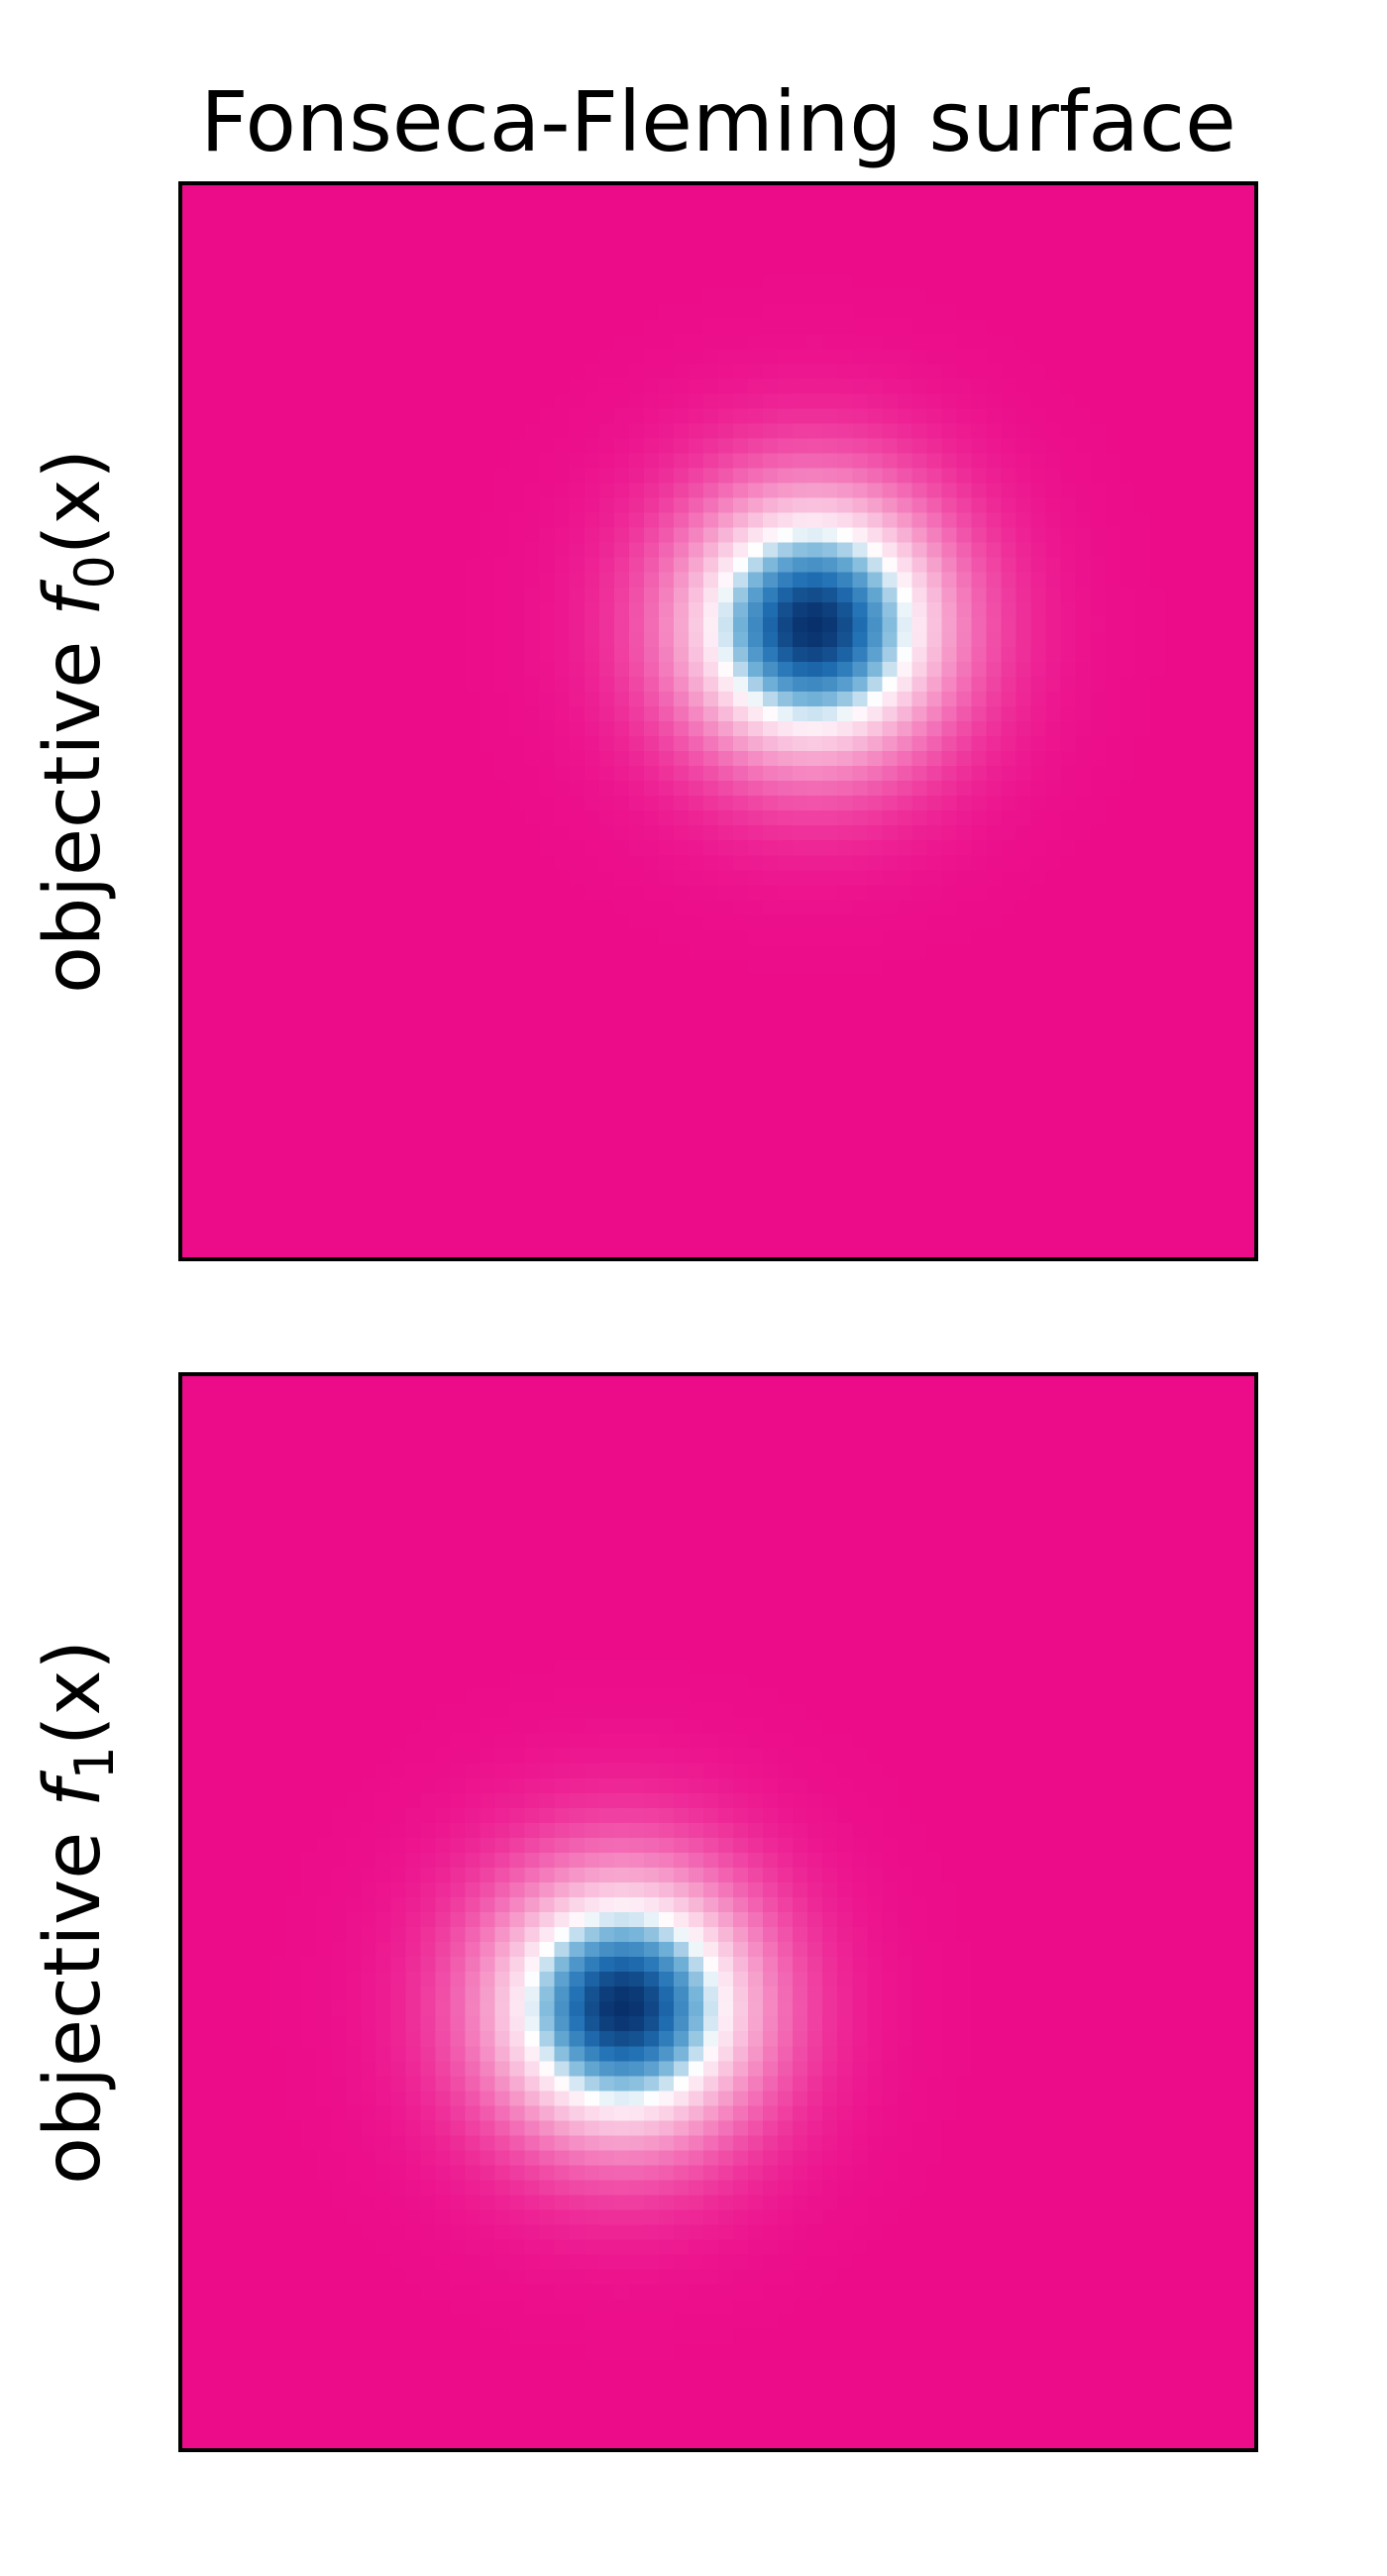 Image resolution: width=1387 pixels, height=2576 pixels. Describe the element at coordinates (94, 1763) in the screenshot. I see `y-axis-label-f1-subscript: 1` at that location.